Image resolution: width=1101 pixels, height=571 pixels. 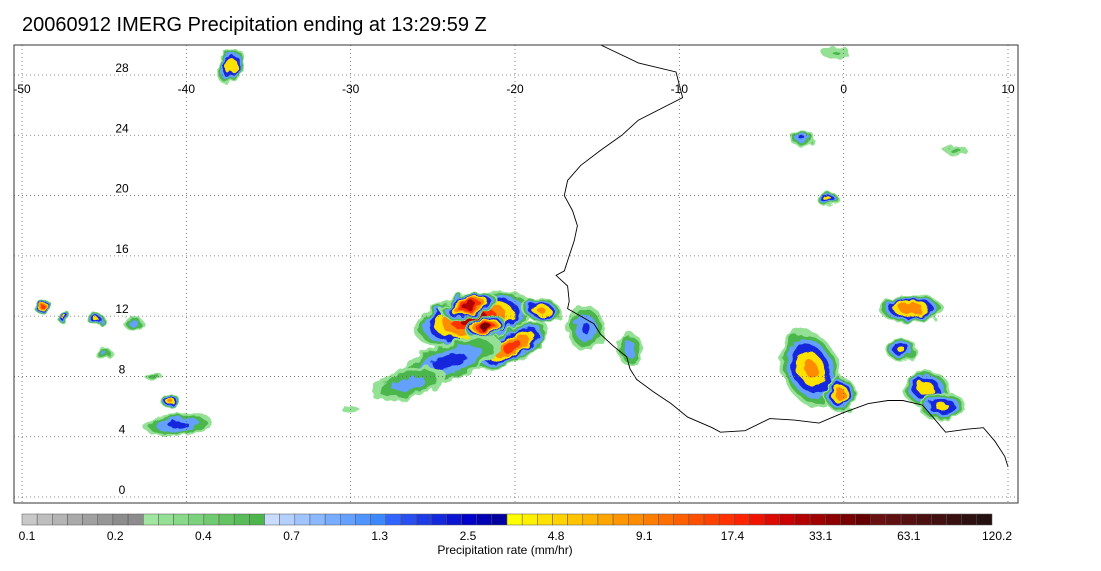 I want to click on colorbar-tick-label: 2.5, so click(x=468, y=536).